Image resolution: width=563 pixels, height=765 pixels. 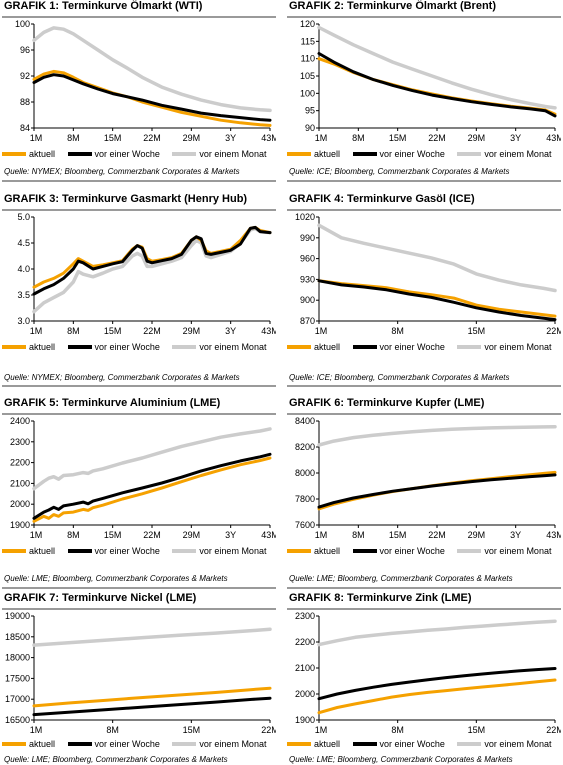 I want to click on y-tick-label: 7800, so click(x=305, y=499).